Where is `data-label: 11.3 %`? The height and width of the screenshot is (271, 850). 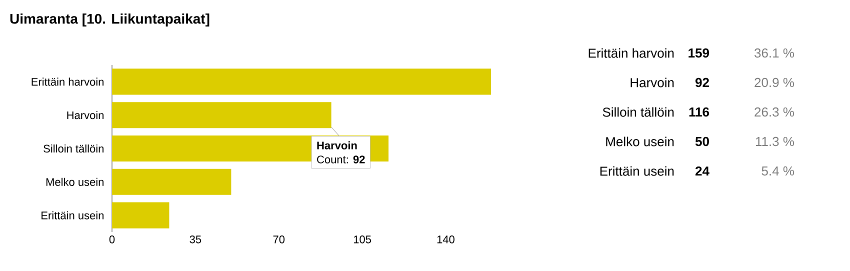
data-label: 11.3 % is located at coordinates (775, 141).